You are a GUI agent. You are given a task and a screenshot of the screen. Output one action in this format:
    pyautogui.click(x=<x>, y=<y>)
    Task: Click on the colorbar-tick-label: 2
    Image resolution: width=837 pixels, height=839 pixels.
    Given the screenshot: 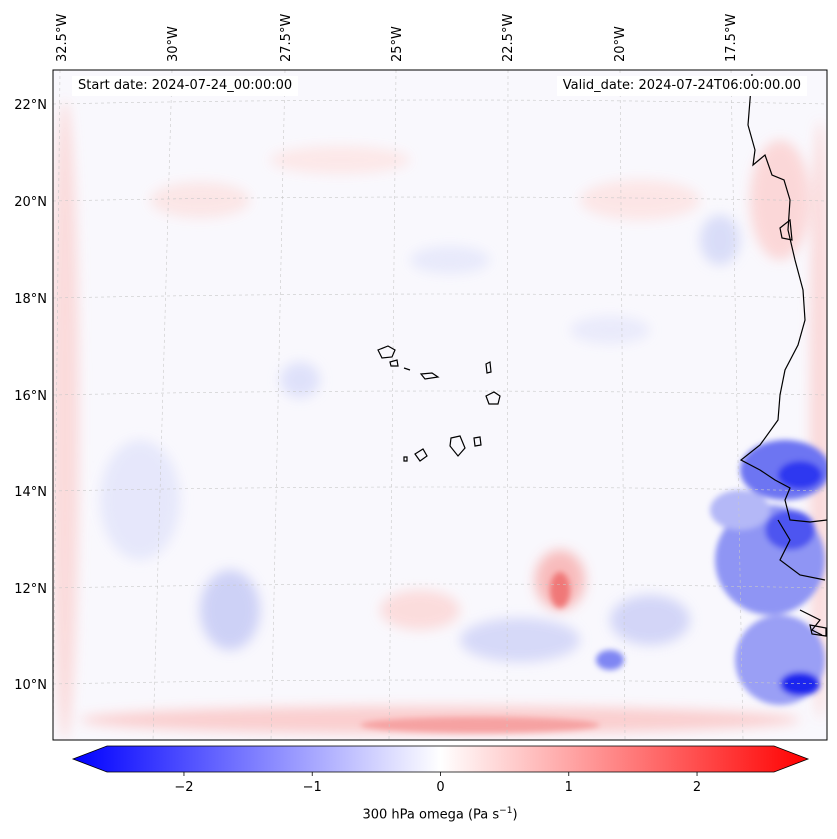 What is the action you would take?
    pyautogui.click(x=697, y=787)
    